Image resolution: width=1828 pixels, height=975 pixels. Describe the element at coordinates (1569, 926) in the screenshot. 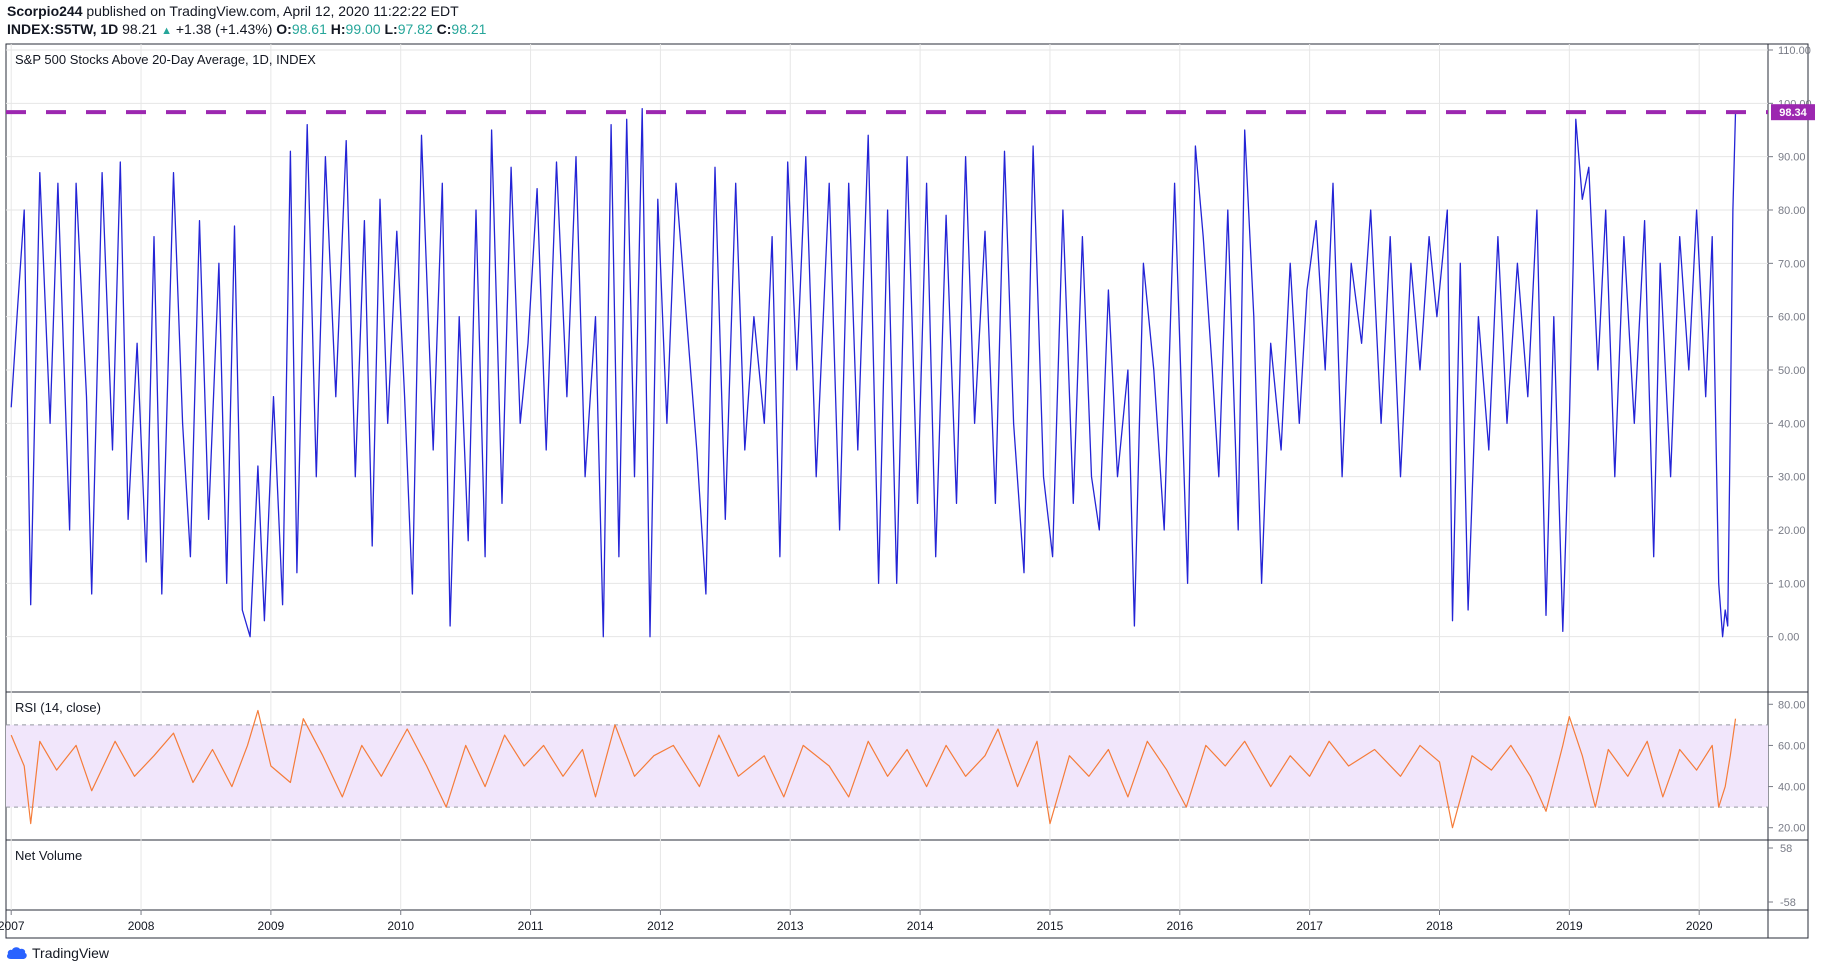

I see `x-tick-label: 2019` at that location.